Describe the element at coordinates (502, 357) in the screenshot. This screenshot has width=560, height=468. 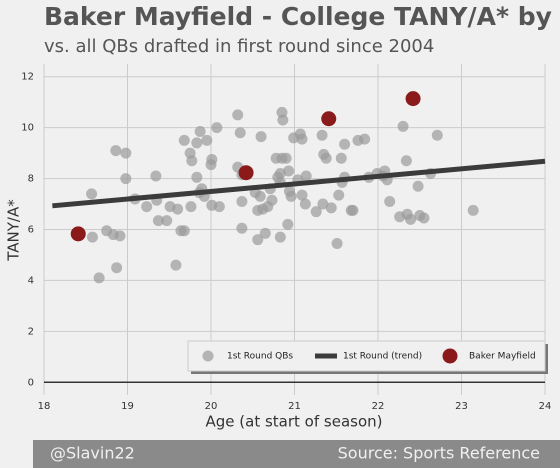
I see `legend-label: Baker Mayfield` at that location.